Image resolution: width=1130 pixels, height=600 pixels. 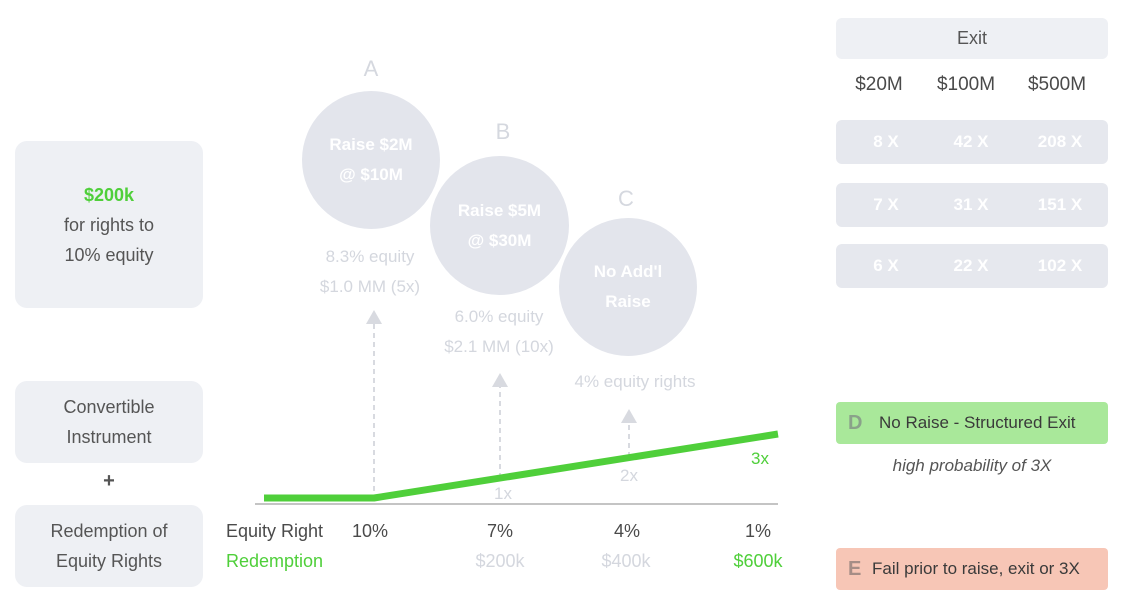 I want to click on equity-right-value-2: 7%, so click(x=499, y=531).